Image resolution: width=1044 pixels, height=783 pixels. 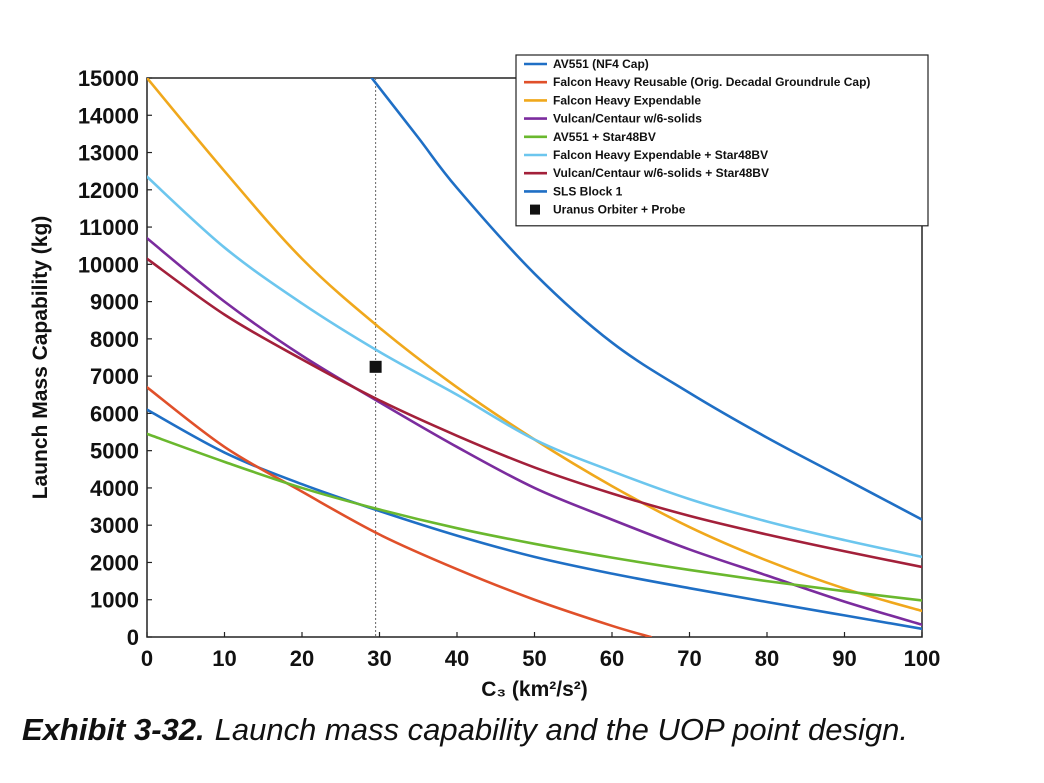 I want to click on x-tick-label: 80, so click(x=767, y=658).